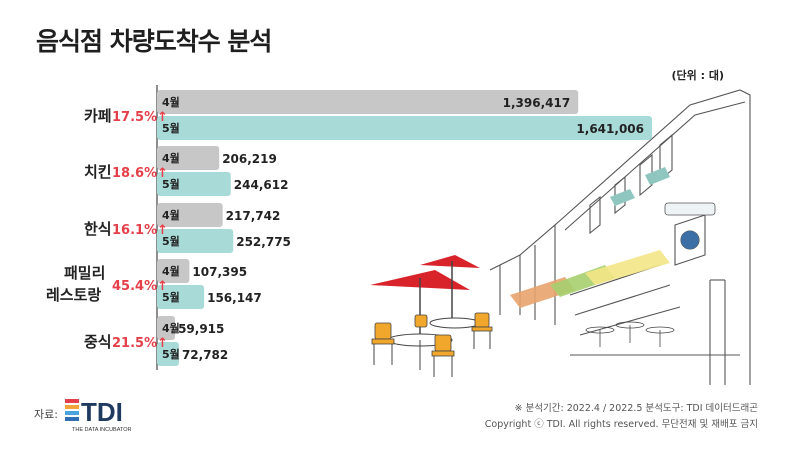 The width and height of the screenshot is (800, 450). I want to click on category-label: 카페, so click(98, 116).